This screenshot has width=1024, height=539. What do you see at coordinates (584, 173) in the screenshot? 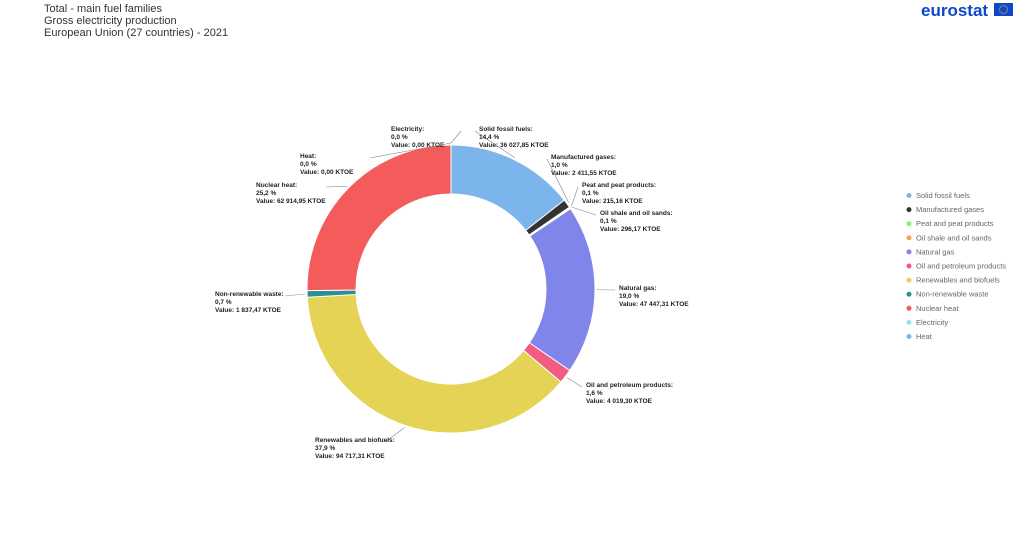
I see `data-label-value: Value: 2 411,55 KTOE` at bounding box center [584, 173].